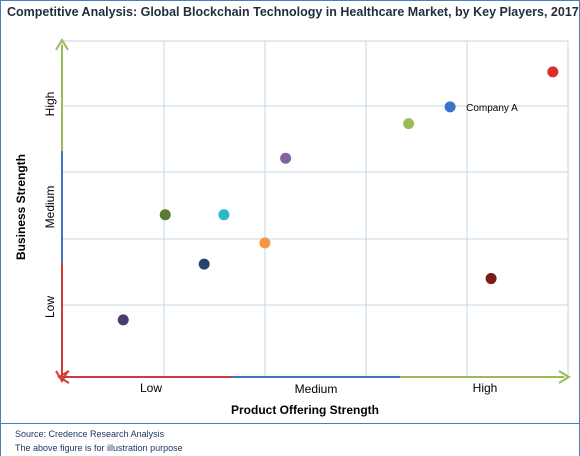 The height and width of the screenshot is (456, 580). Describe the element at coordinates (21, 207) in the screenshot. I see `y-axis-title: Business Strength` at that location.